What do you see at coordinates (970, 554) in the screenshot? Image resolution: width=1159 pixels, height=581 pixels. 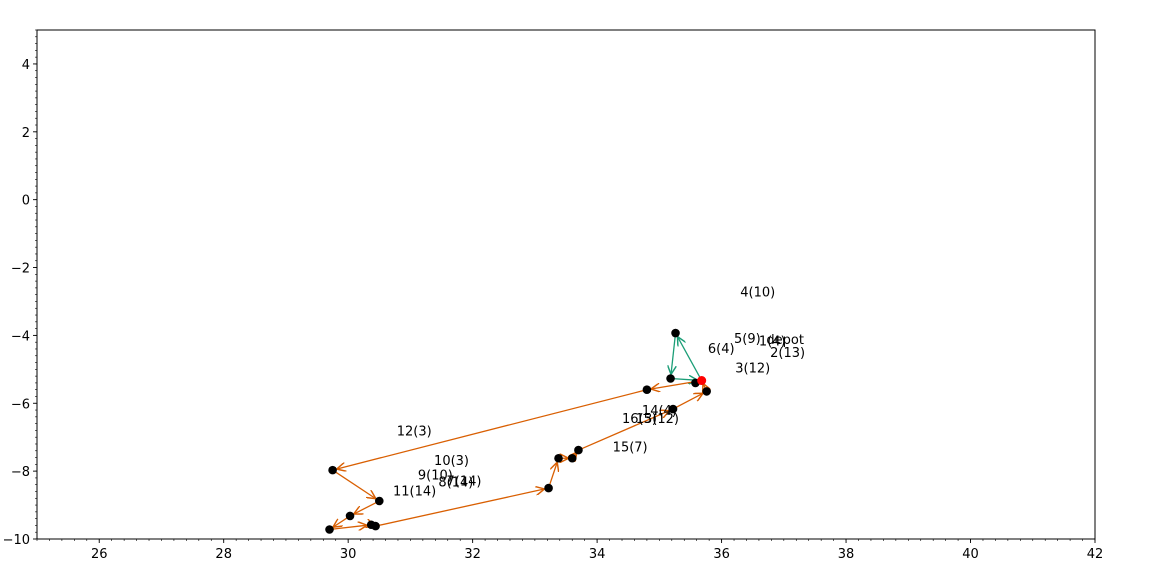 I see `x-tick-label: 40` at bounding box center [970, 554].